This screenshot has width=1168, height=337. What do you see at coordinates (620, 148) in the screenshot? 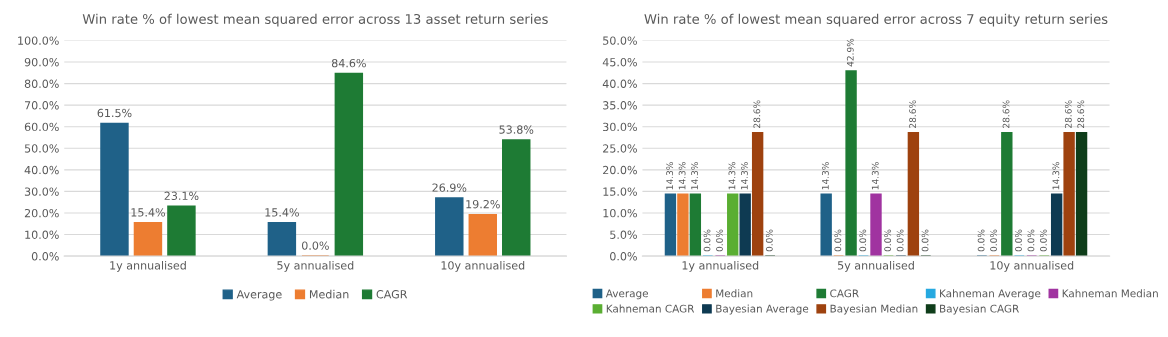
I see `y-tick-label: 25.0%` at bounding box center [620, 148].